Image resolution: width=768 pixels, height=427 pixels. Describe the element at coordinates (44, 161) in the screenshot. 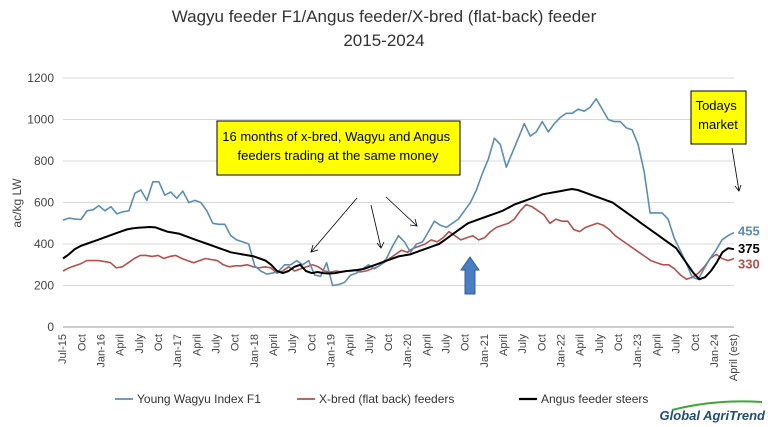

I see `y-tick-label: 800` at that location.